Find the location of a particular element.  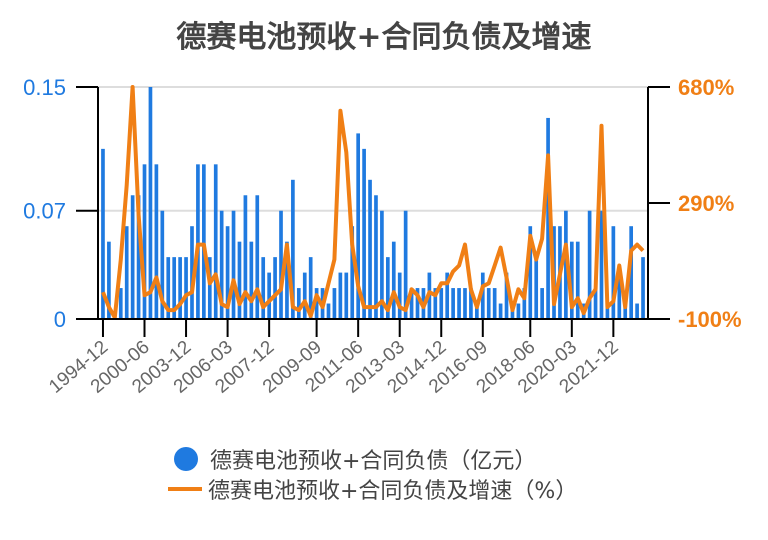

legend-line-icon is located at coordinates (185, 489).